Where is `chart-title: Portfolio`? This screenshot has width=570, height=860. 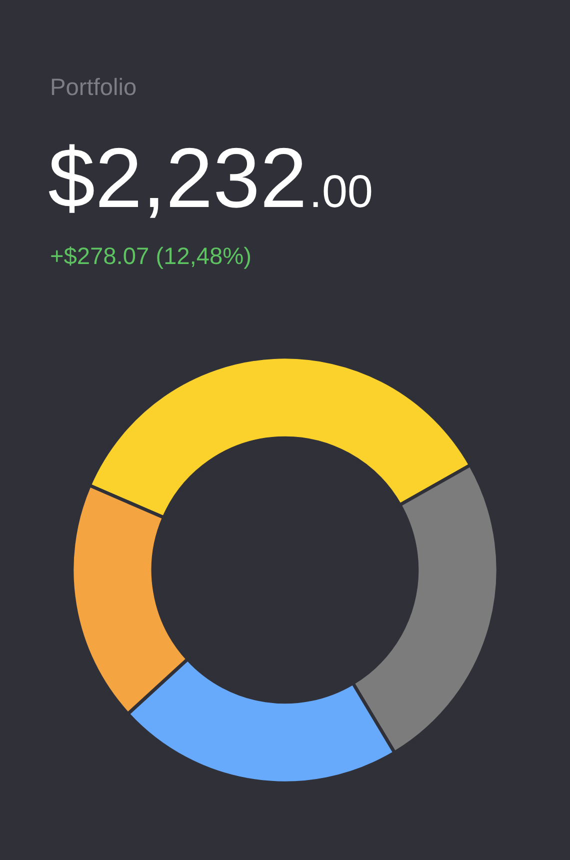 chart-title: Portfolio is located at coordinates (94, 87).